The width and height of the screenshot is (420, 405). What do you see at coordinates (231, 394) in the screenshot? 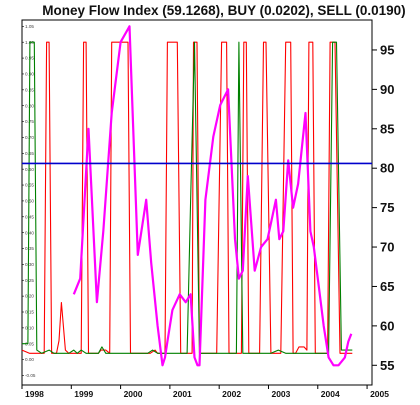
I see `x-tick-label: 2002` at bounding box center [231, 394].